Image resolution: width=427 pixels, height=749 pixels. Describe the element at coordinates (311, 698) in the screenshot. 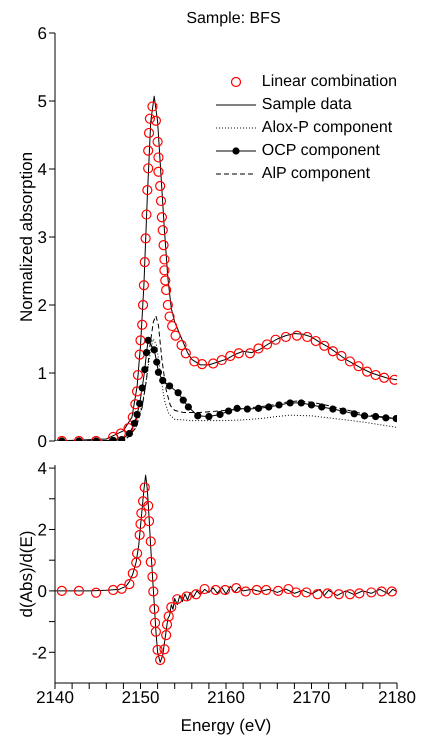

I see `x-tick-label: 2170` at that location.